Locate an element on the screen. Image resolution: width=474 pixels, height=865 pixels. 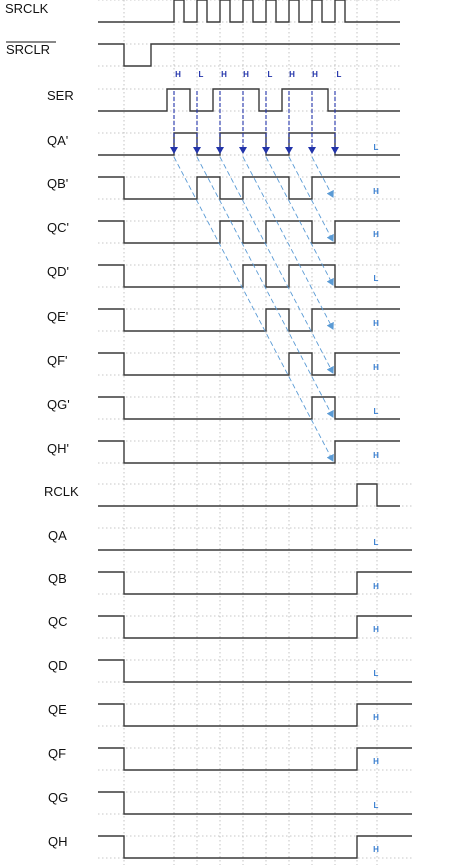
qe_p-waveform is located at coordinates (249, 320).